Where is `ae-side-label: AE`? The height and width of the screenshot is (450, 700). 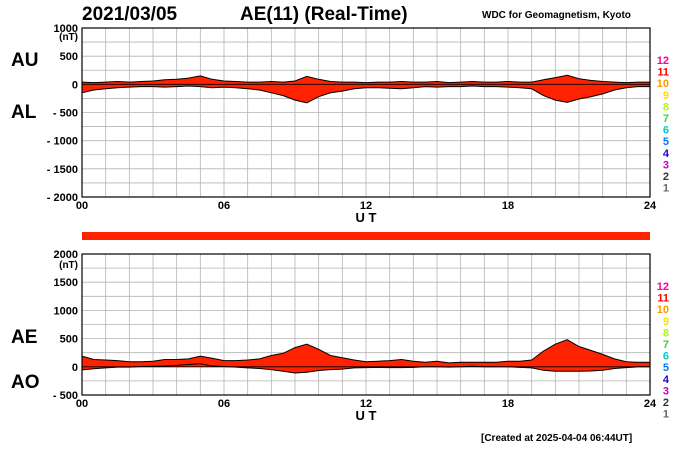 ae-side-label: AE is located at coordinates (24, 337).